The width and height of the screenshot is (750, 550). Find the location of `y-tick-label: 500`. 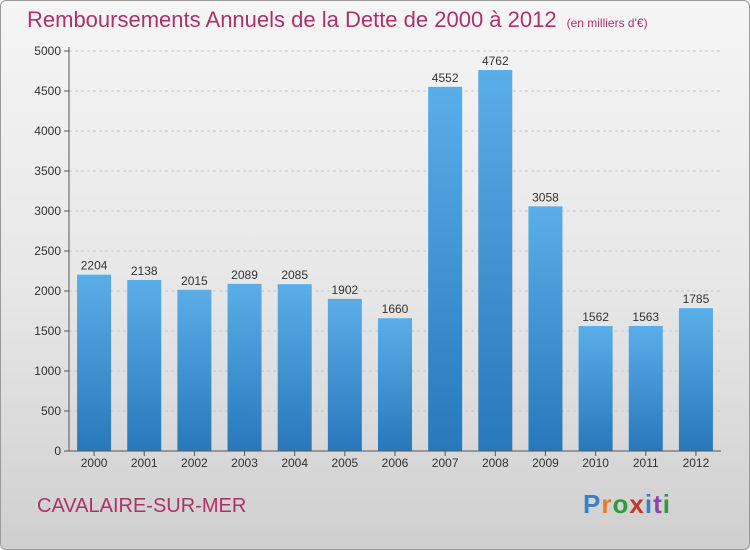

y-tick-label: 500 is located at coordinates (51, 411).